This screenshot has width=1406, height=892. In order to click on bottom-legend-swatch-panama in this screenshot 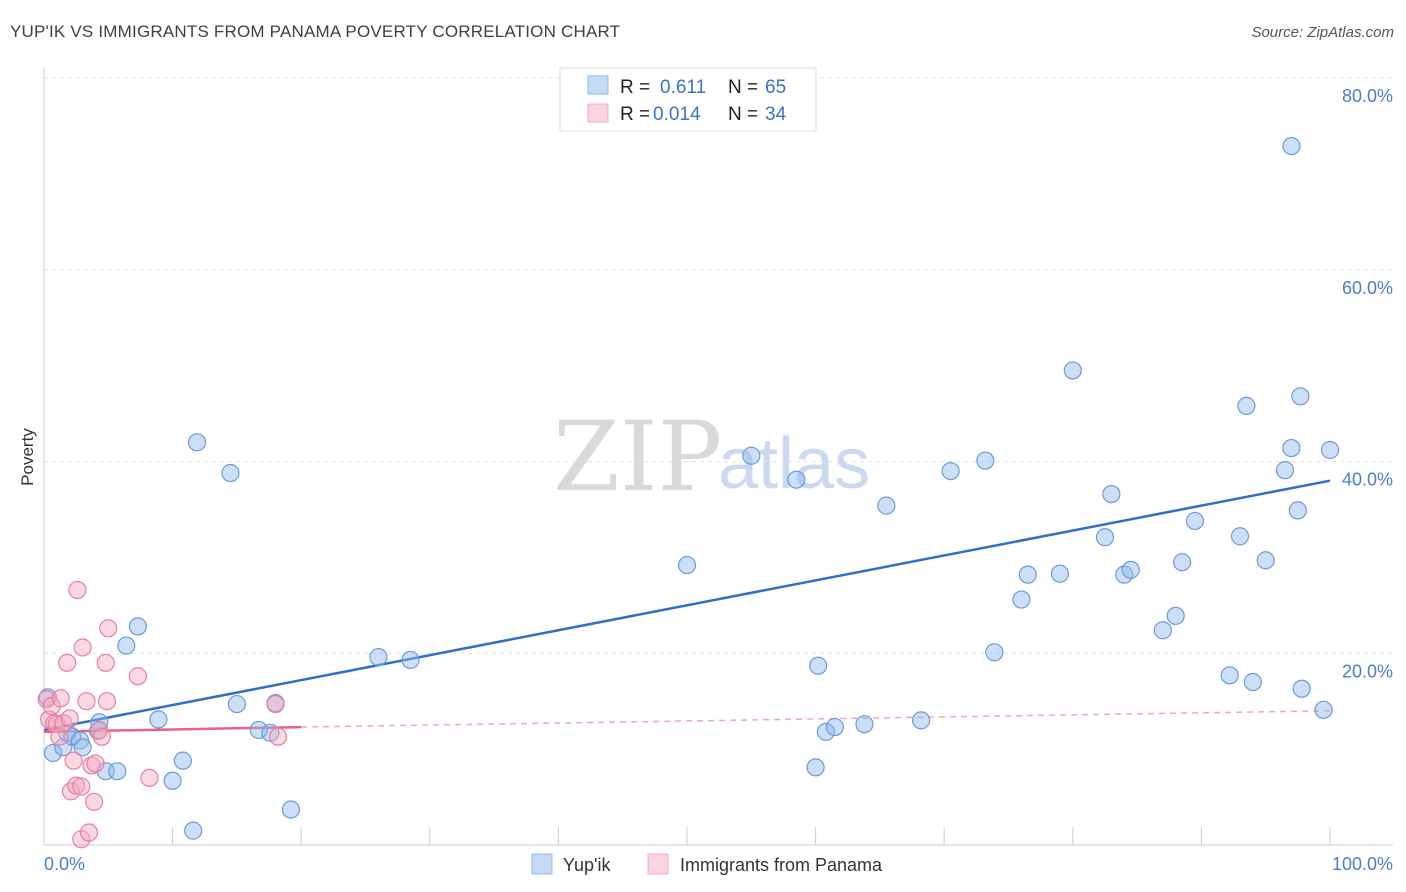, I will do `click(658, 864)`.